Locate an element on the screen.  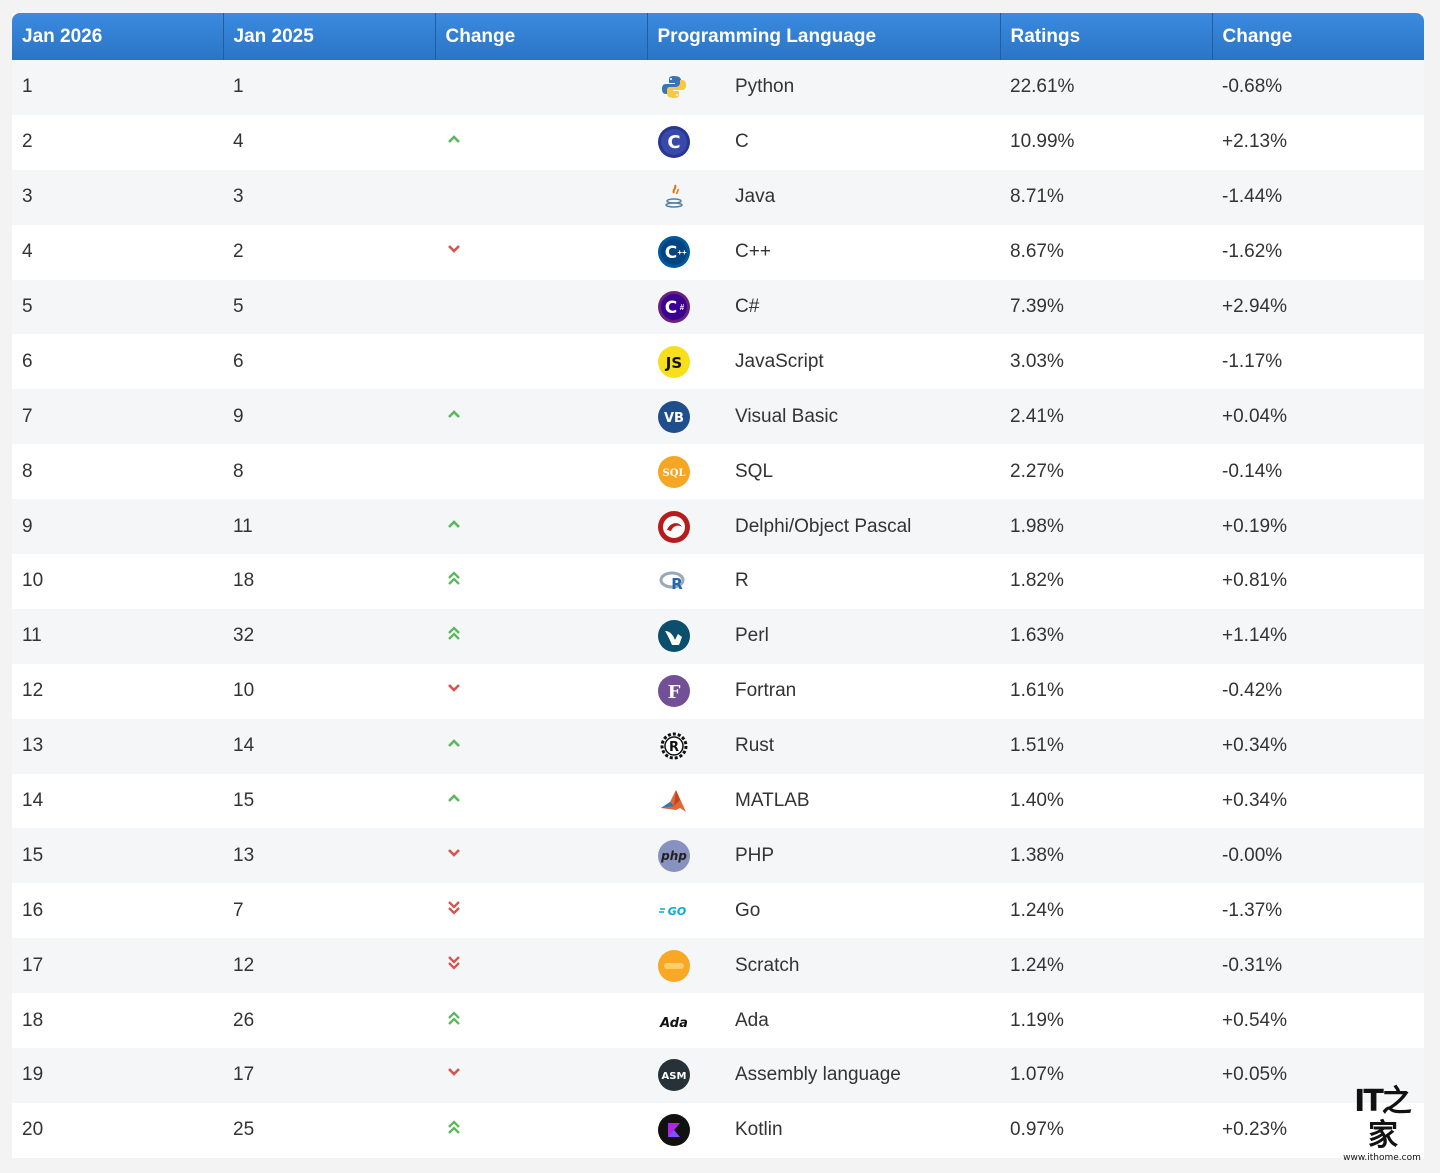
rating-change: -0.14% is located at coordinates (1318, 472).